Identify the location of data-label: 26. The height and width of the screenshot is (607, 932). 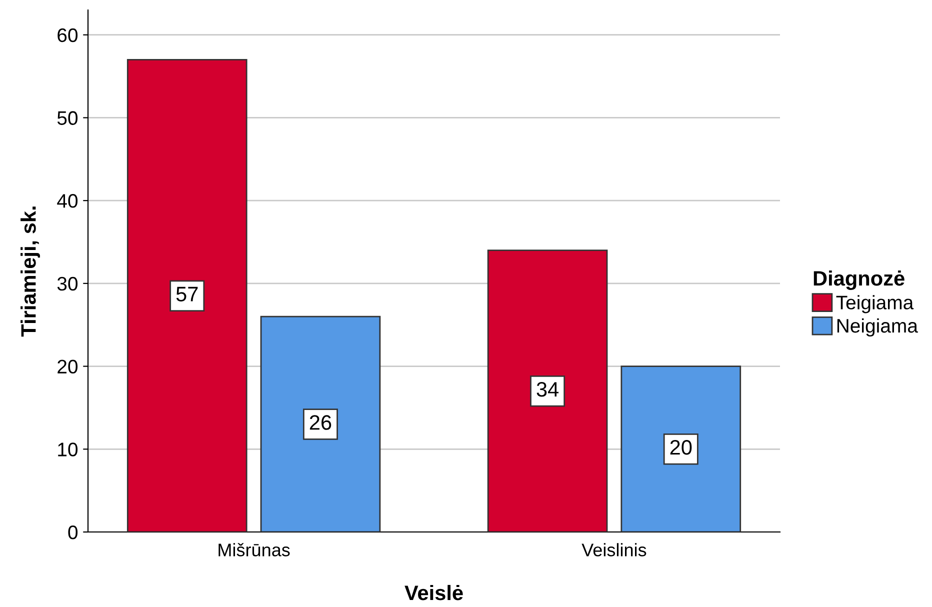
(321, 422).